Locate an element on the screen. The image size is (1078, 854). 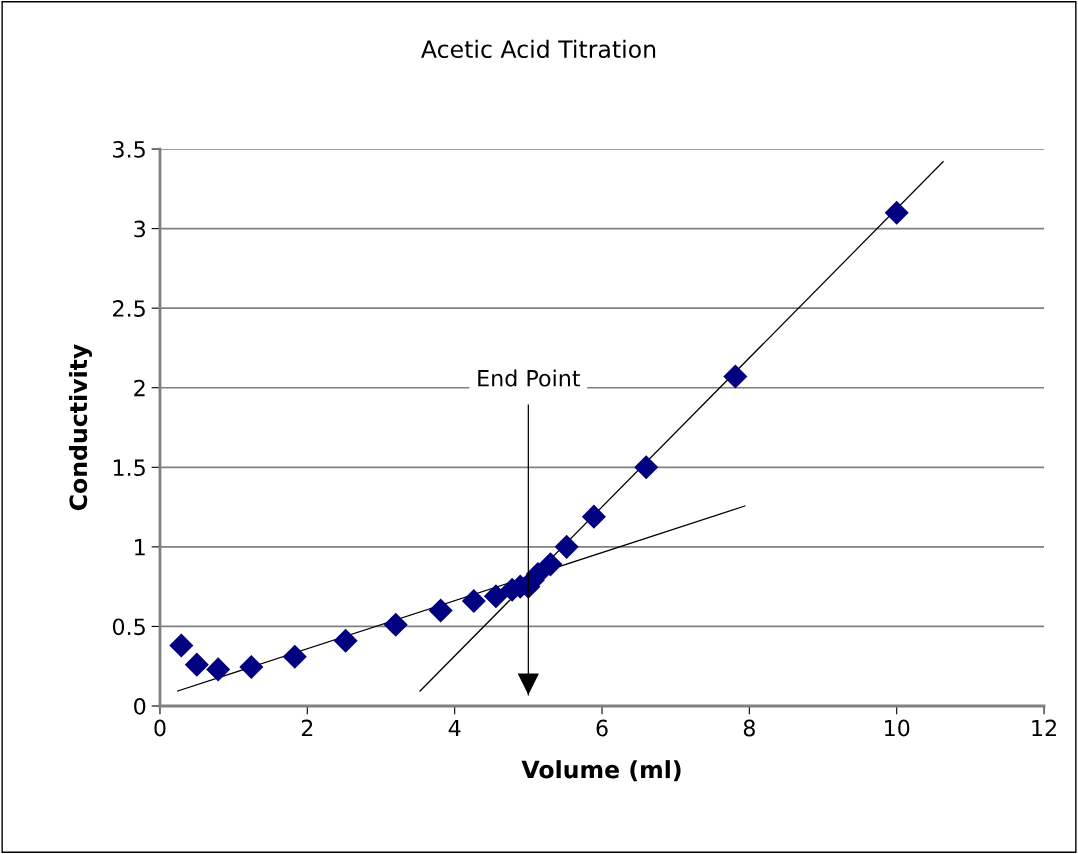
y-tick-label: 2 is located at coordinates (139, 388).